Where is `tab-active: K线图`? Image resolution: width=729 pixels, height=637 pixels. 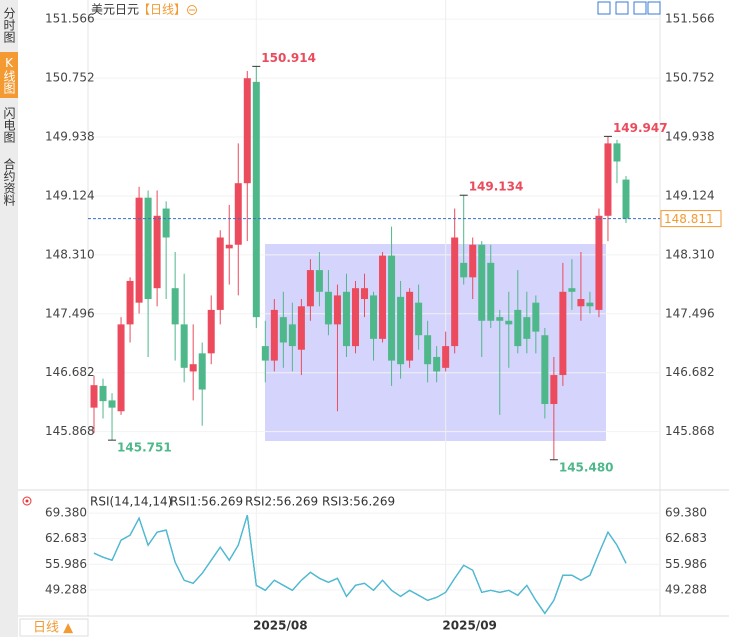
tab-active: K线图 is located at coordinates (9, 75).